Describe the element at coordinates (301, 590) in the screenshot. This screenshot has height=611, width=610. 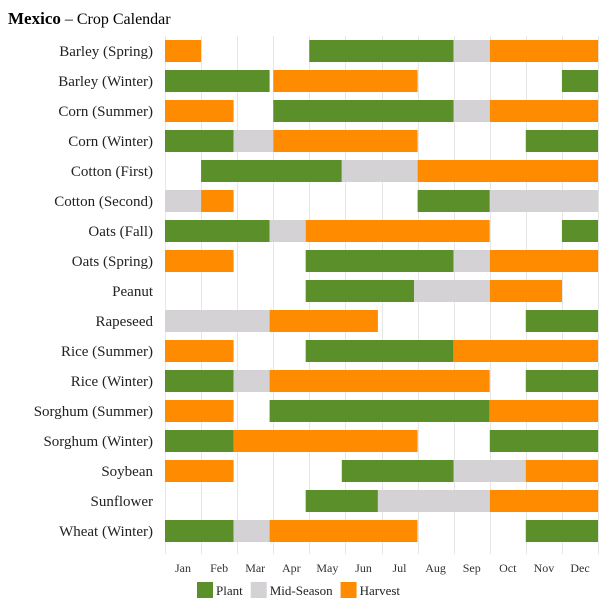
I see `legend-label-mid: Mid-Season` at that location.